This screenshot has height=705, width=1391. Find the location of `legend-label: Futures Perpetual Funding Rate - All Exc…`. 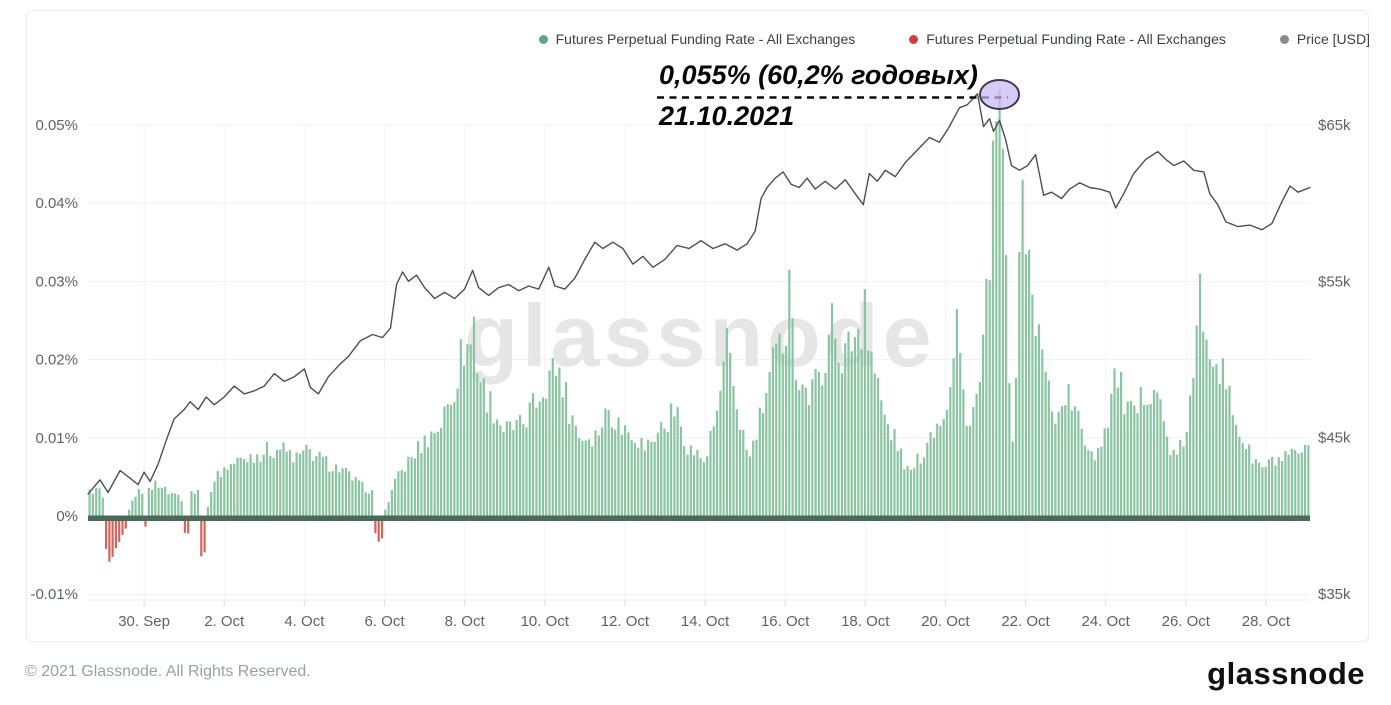

legend-label: Futures Perpetual Funding Rate - All Exc… is located at coordinates (705, 39).